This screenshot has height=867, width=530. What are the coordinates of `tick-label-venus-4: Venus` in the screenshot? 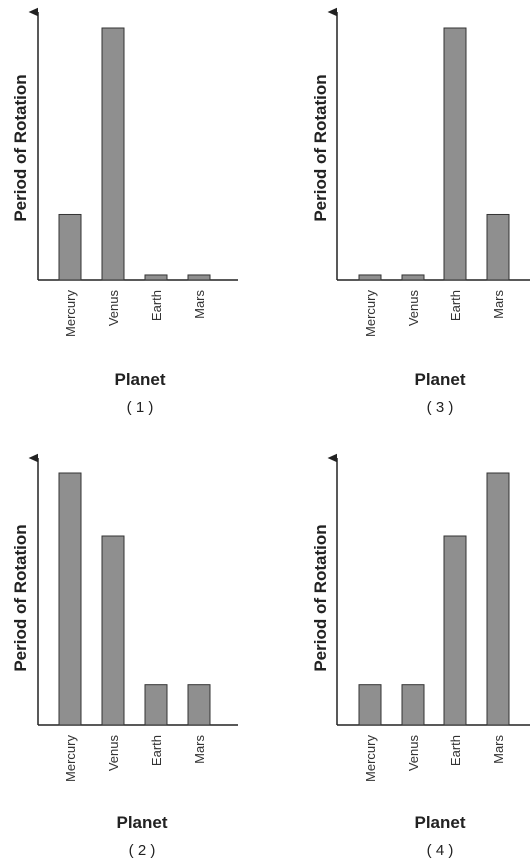 It's located at (413, 753).